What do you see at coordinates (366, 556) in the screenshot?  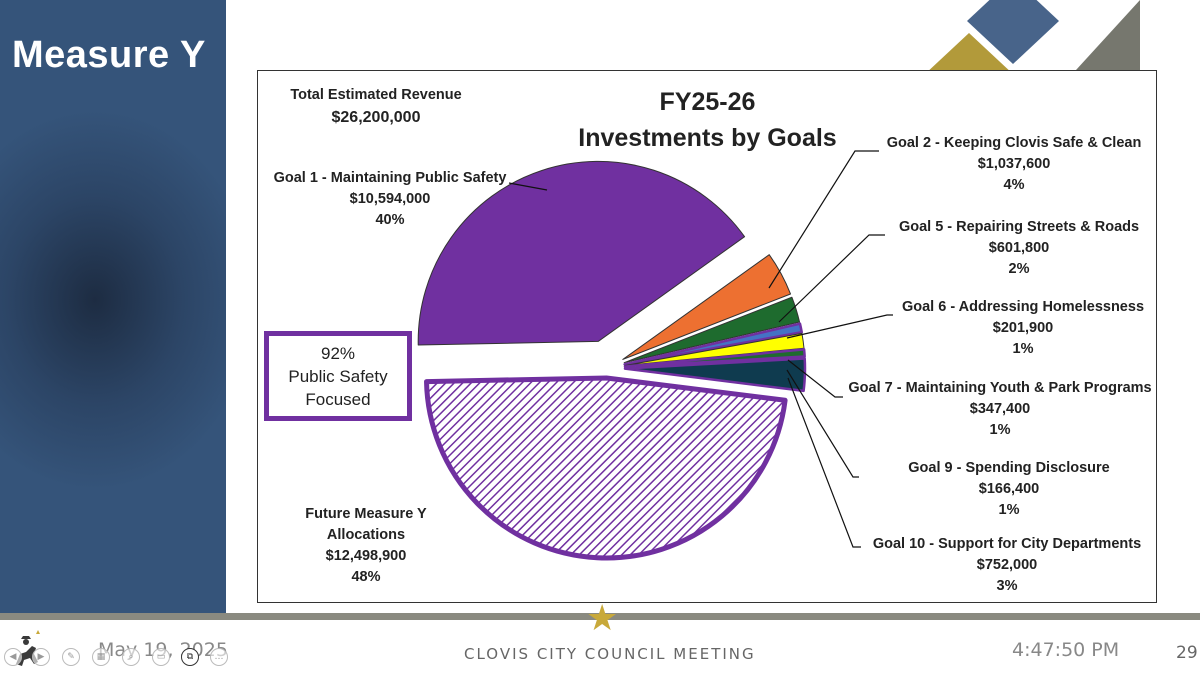 I see `data-label-amount: $12,498,900` at bounding box center [366, 556].